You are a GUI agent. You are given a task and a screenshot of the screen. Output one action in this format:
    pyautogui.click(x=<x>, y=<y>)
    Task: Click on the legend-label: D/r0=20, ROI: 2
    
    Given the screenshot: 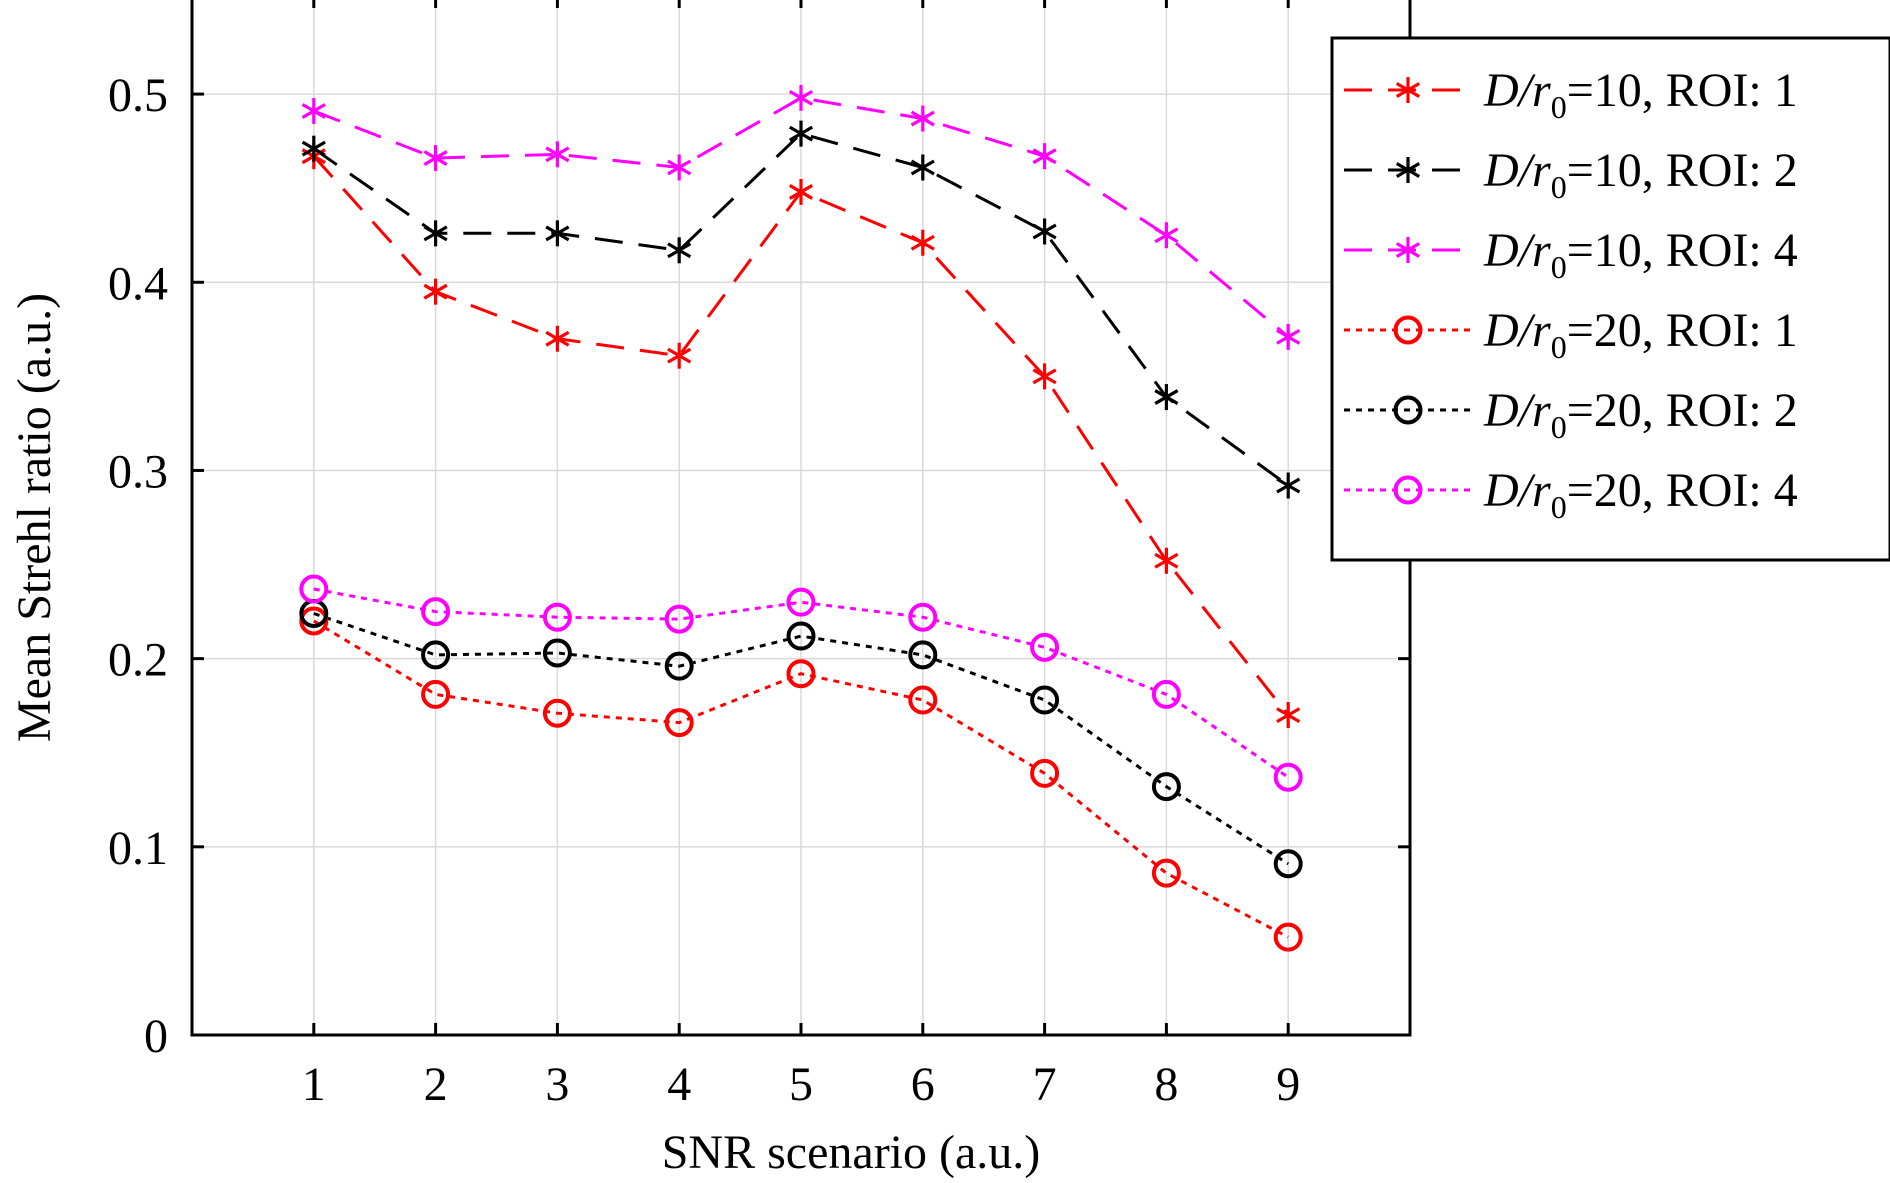 What is the action you would take?
    pyautogui.click(x=1640, y=414)
    